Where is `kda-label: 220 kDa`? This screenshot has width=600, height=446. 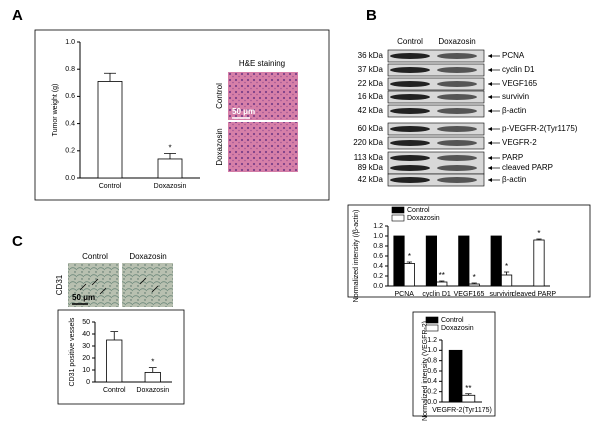 kda-label: 220 kDa is located at coordinates (368, 142).